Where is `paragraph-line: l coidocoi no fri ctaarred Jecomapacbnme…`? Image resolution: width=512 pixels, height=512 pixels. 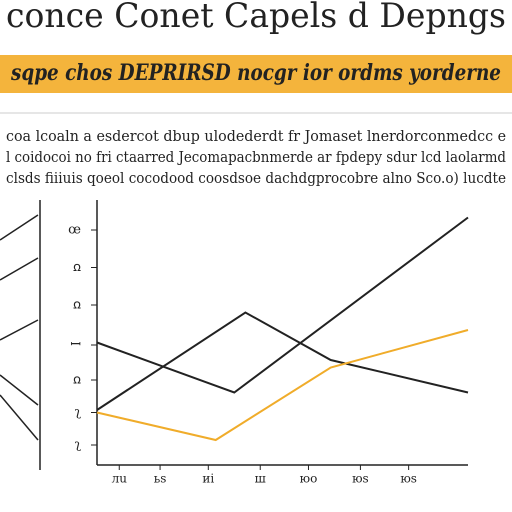 paragraph-line: l coidocoi no fri ctaarred Jecomapacbnme… is located at coordinates (256, 157).